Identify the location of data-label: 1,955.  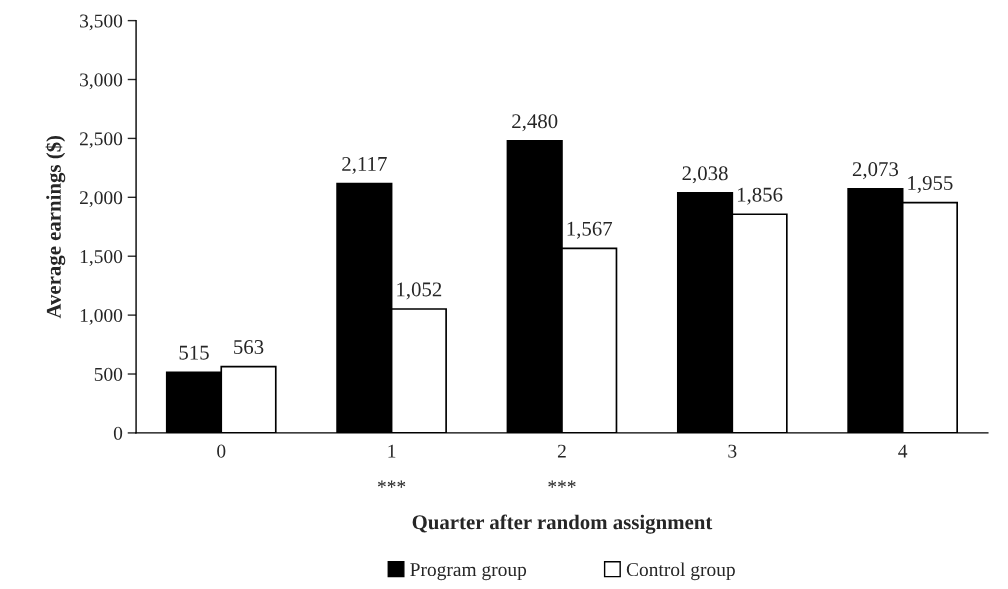
(930, 185).